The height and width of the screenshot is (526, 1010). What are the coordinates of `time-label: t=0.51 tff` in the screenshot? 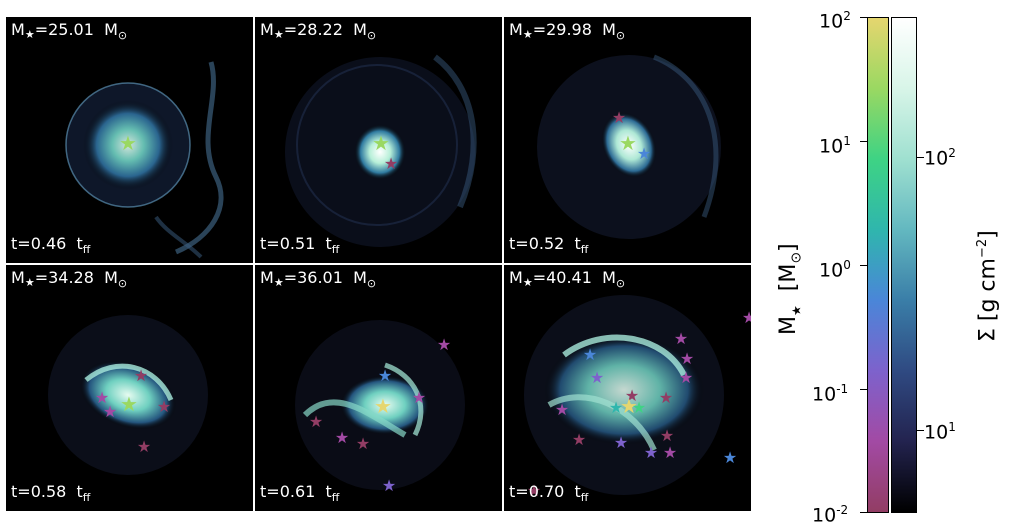 It's located at (300, 244).